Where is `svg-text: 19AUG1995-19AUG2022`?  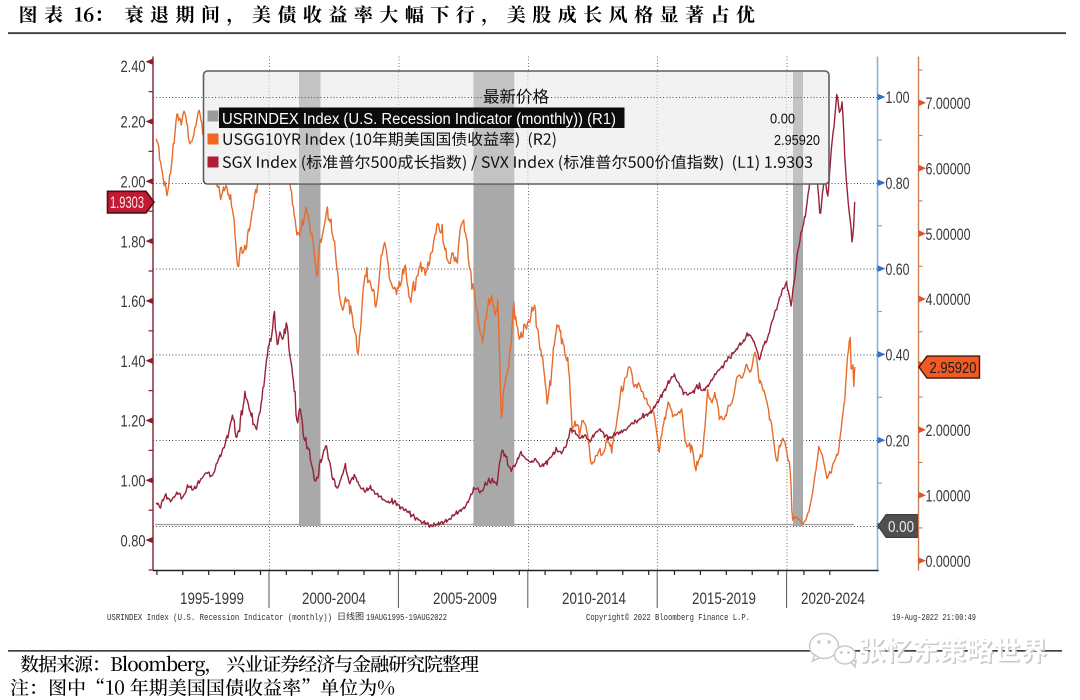
svg-text: 19AUG1995-19AUG2022 is located at coordinates (406, 618).